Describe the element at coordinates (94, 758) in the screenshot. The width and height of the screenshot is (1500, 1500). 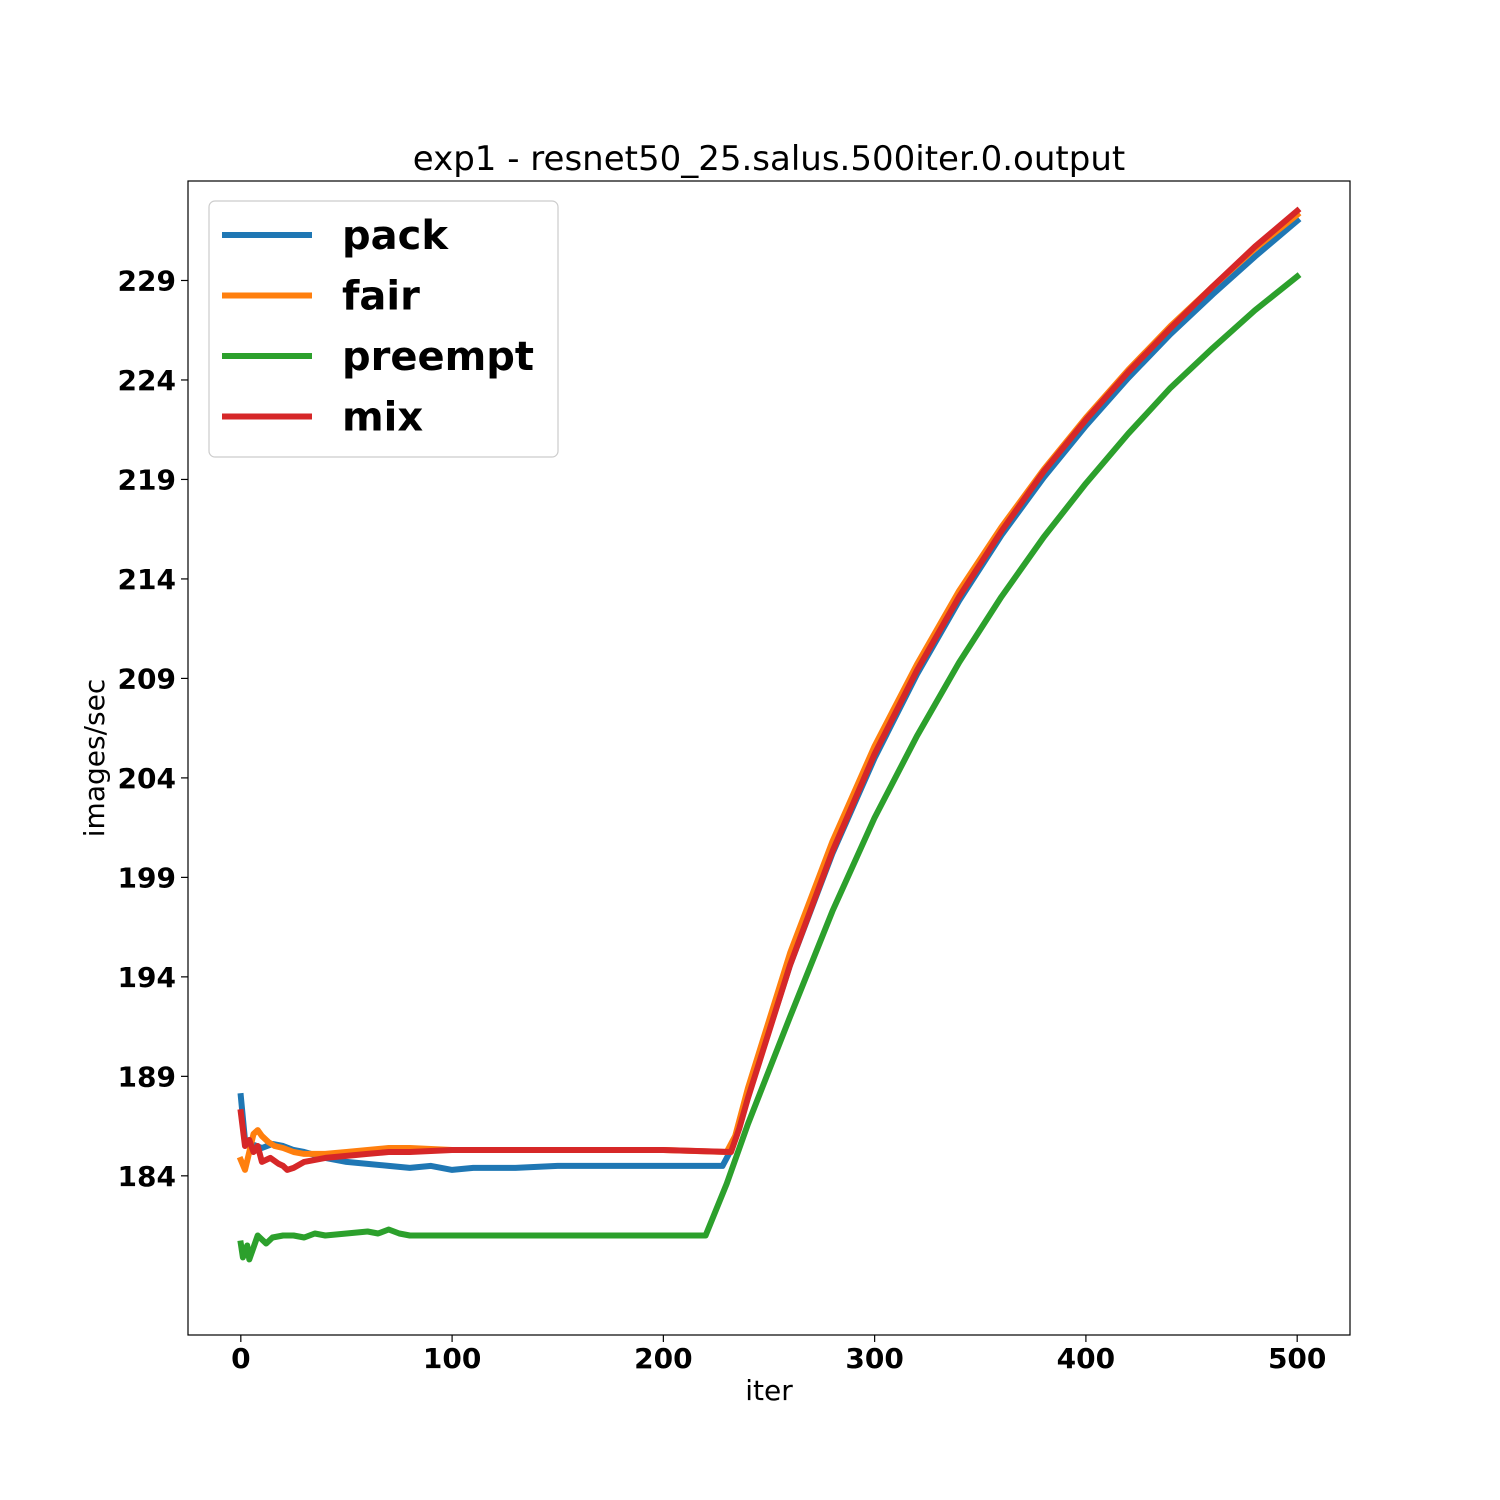
I see `y-axis-label: images/sec` at that location.